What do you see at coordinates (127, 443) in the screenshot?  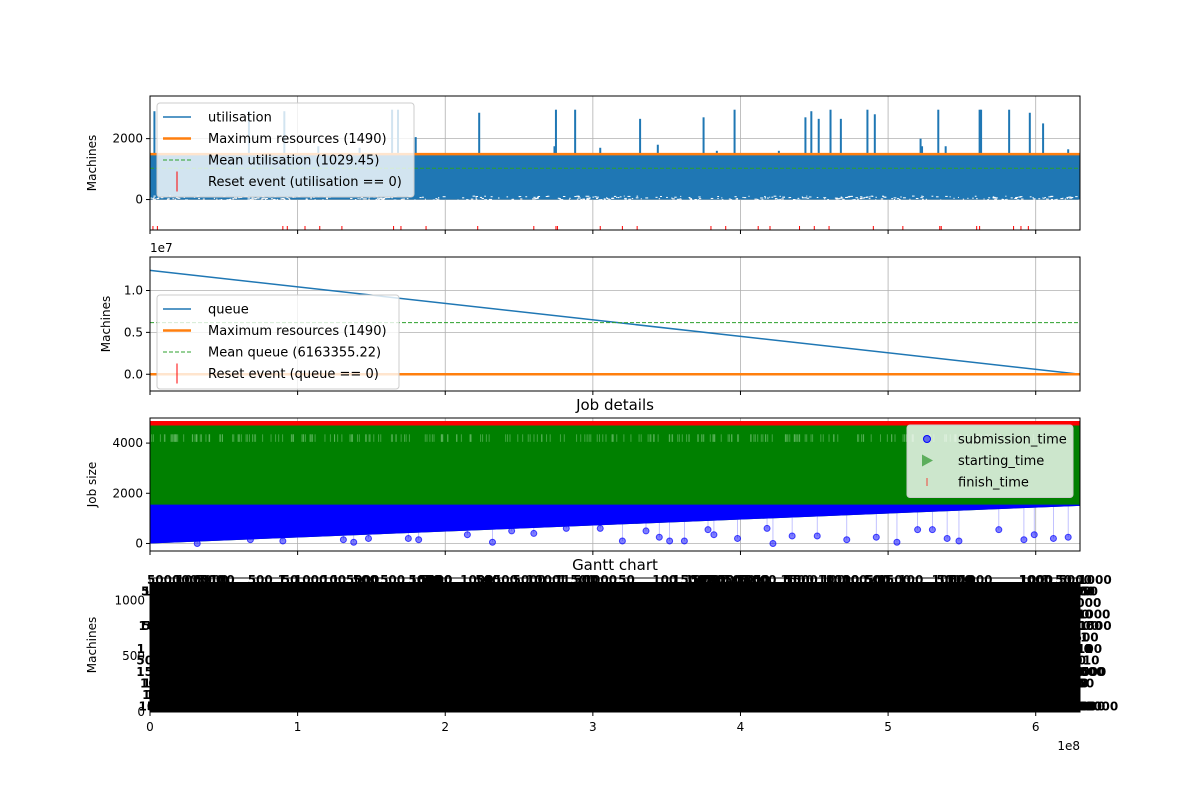 I see `y-tick-label: 4000` at bounding box center [127, 443].